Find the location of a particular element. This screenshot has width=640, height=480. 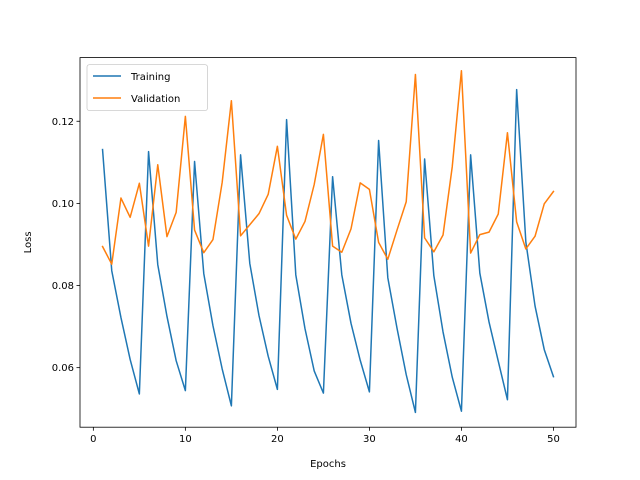

y-axis-label: Loss is located at coordinates (28, 242).